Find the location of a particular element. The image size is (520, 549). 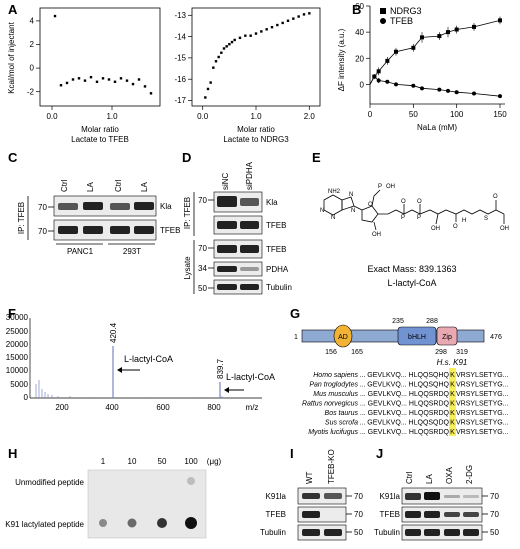

panel-c-cell-label: 293T is located at coordinates (132, 251).